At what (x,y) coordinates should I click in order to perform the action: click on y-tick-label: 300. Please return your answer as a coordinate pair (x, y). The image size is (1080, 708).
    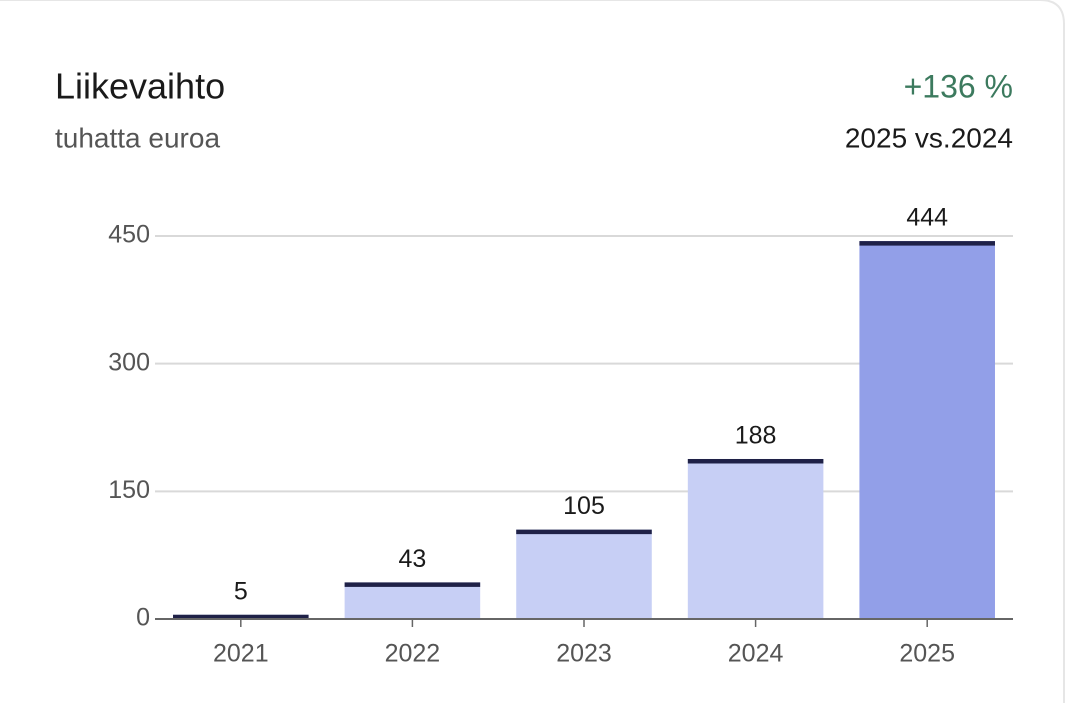
    Looking at the image, I should click on (129, 362).